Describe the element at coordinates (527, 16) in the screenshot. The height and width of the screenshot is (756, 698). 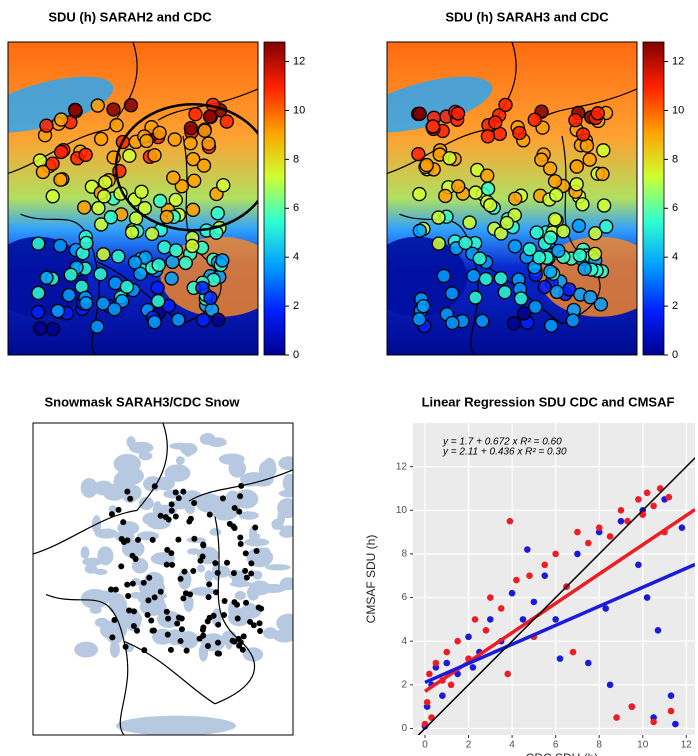
I see `chart-title: SDU (h) SARAH3 and CDC` at that location.